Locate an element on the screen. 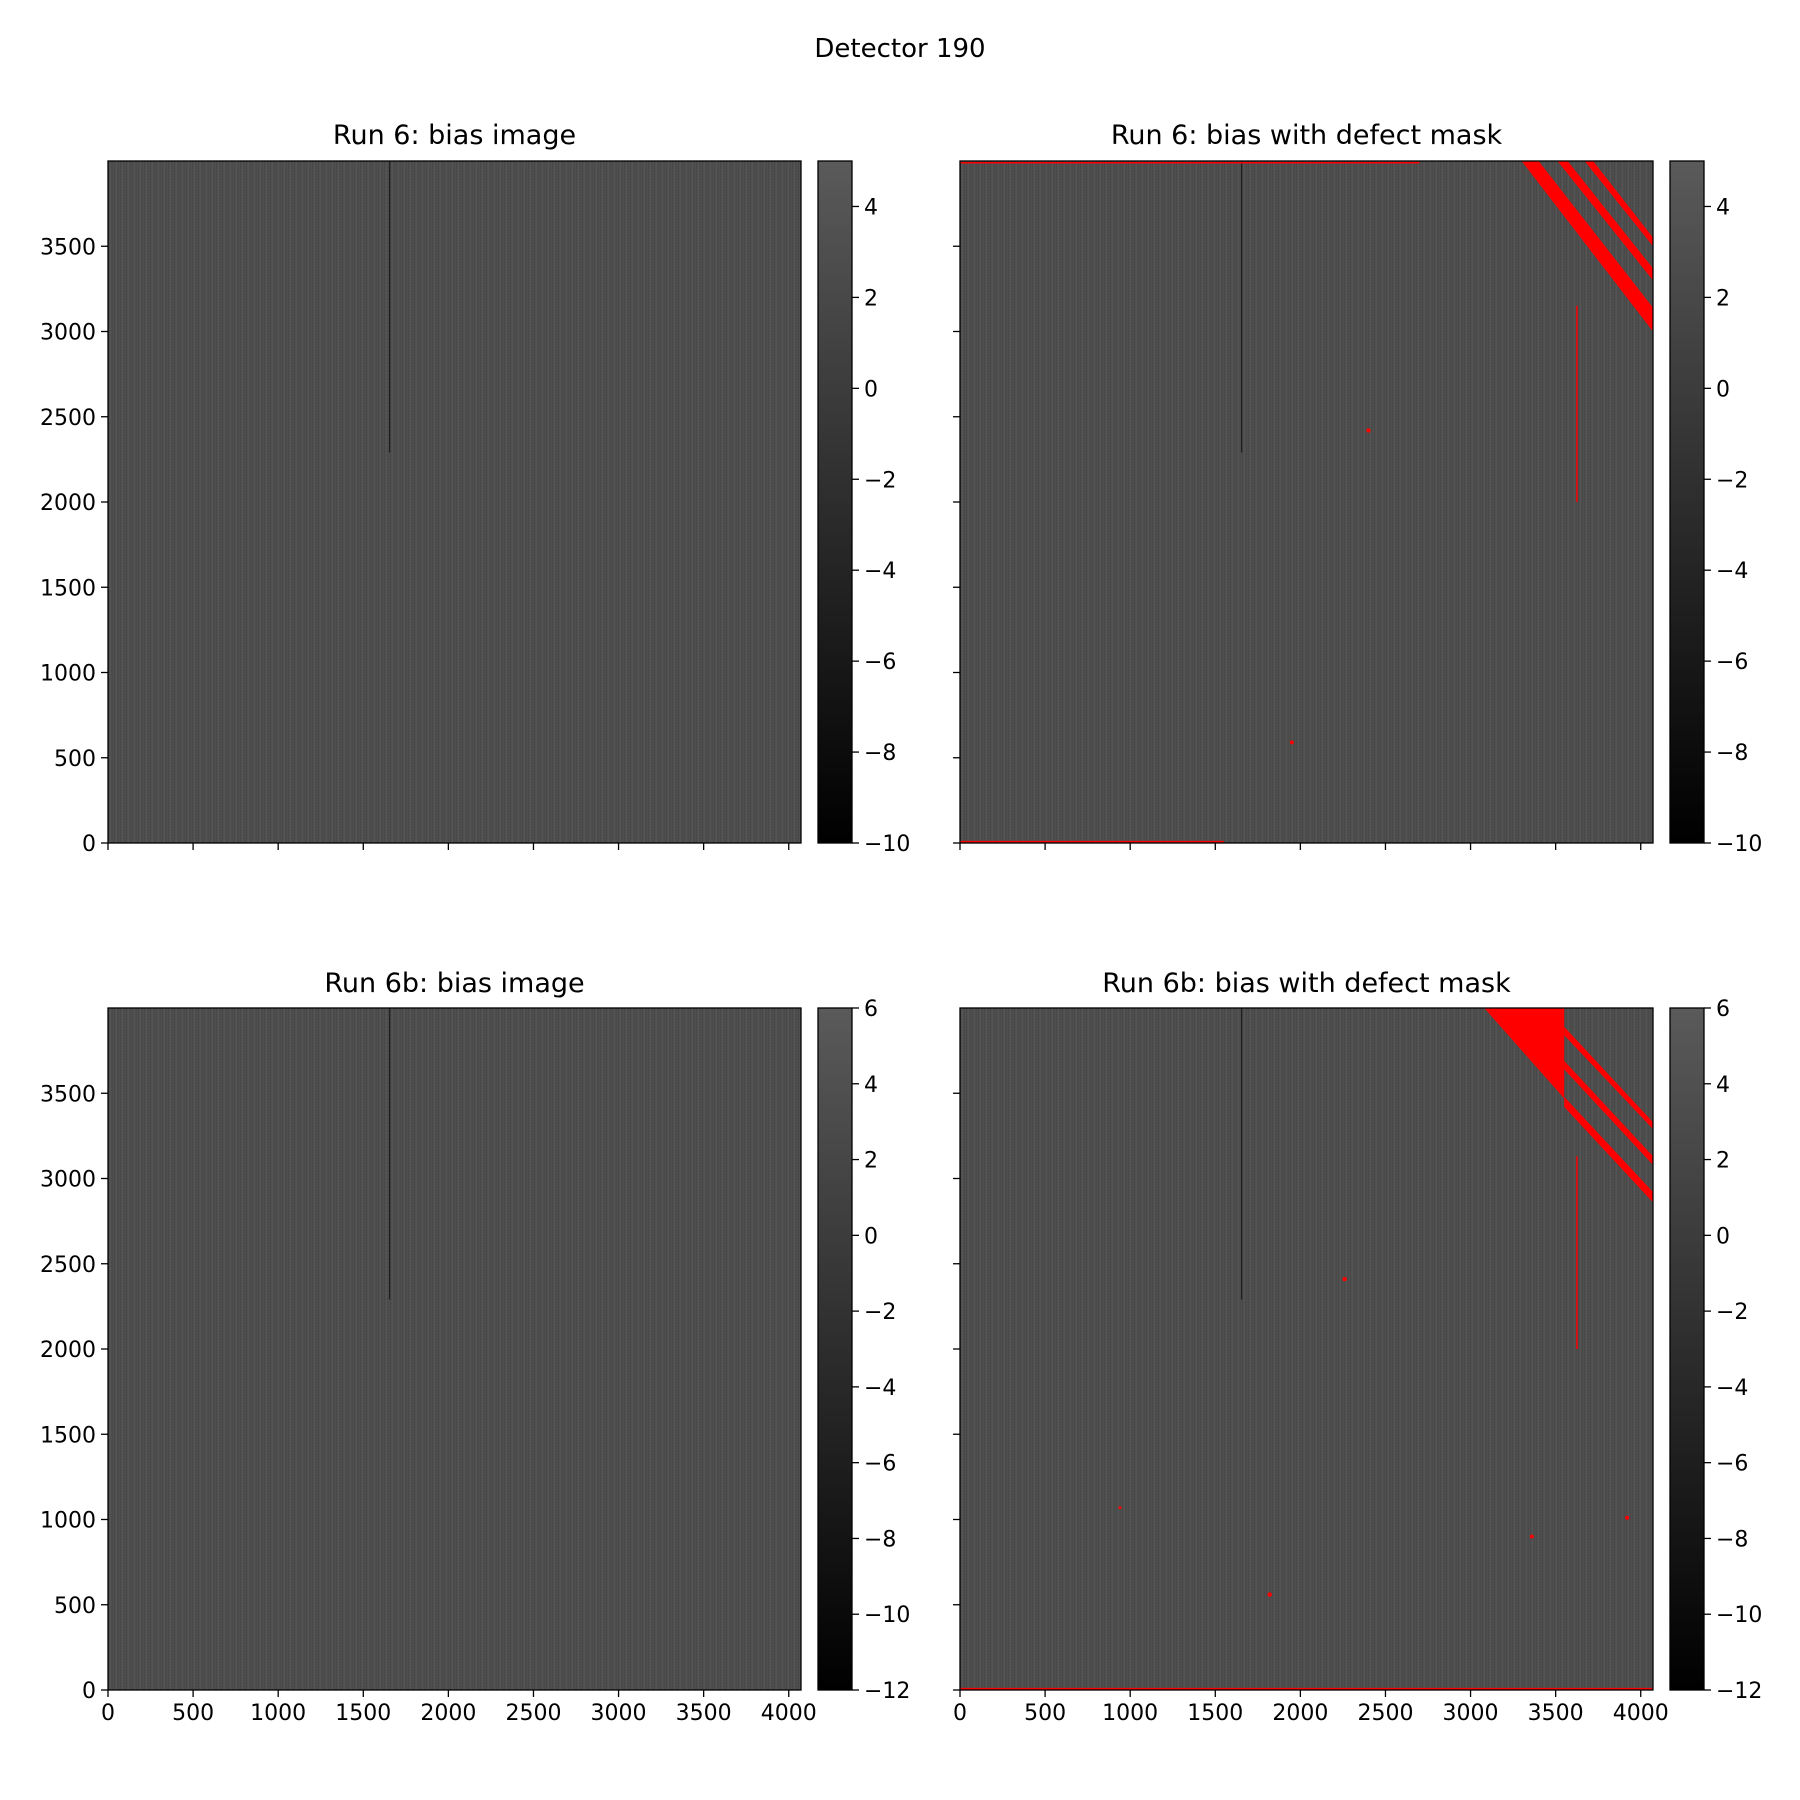 This screenshot has width=1800, height=1800. x-tick-label: 3500 is located at coordinates (704, 1713).